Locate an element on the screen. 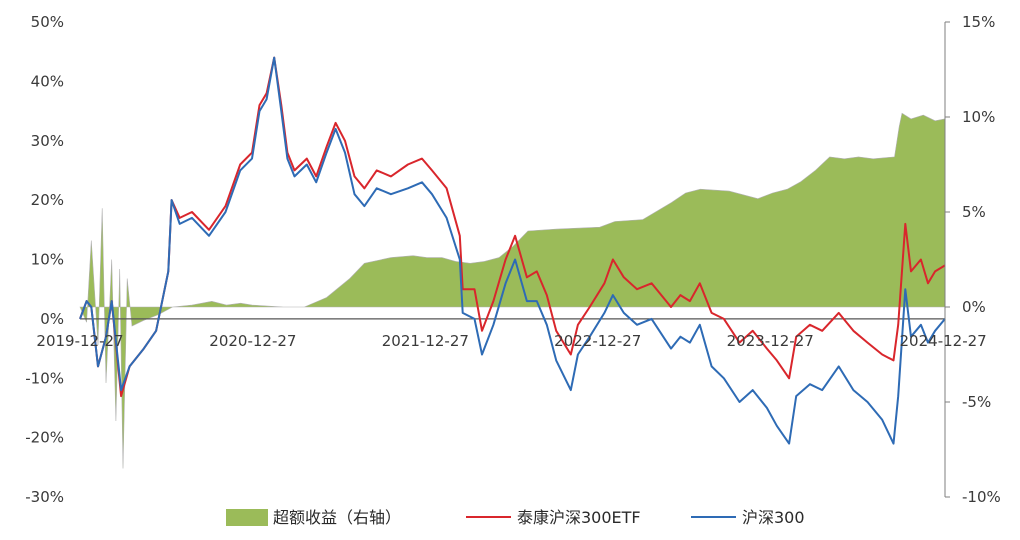 The height and width of the screenshot is (540, 1020). x-tick-label: 2019-12-27 is located at coordinates (79, 341).